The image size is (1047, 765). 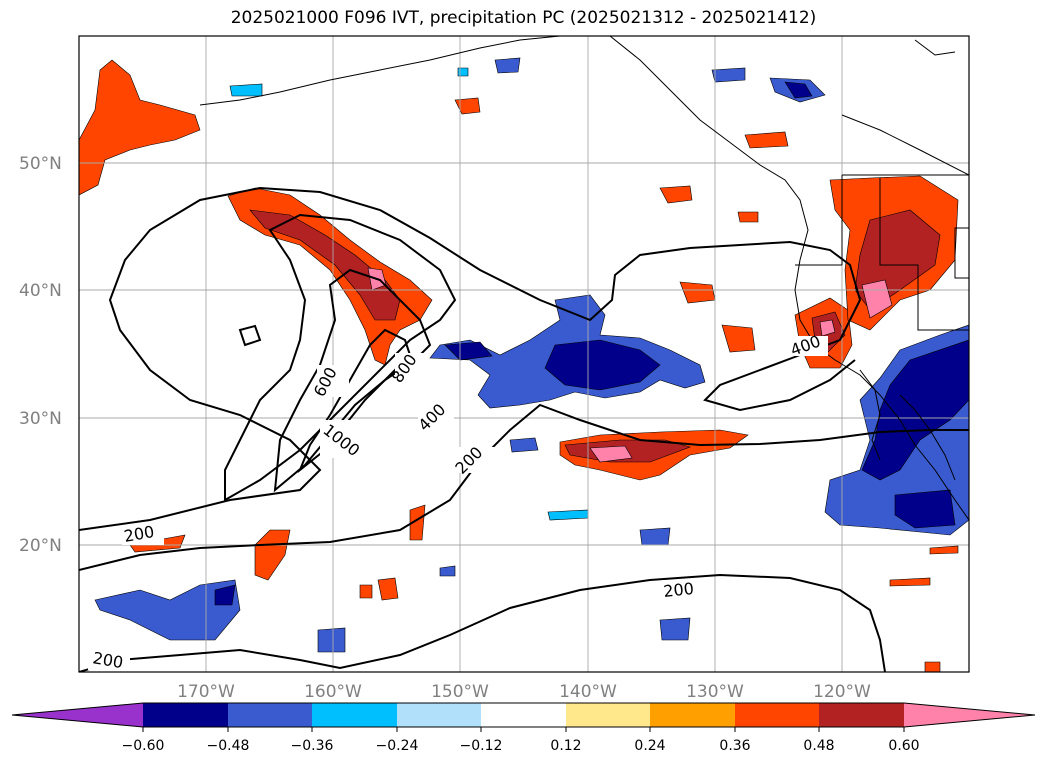 What do you see at coordinates (524, 692) in the screenshot?
I see `longitude-labels: 170°W 160°W 150°W 140°W 130°W 120°W` at bounding box center [524, 692].